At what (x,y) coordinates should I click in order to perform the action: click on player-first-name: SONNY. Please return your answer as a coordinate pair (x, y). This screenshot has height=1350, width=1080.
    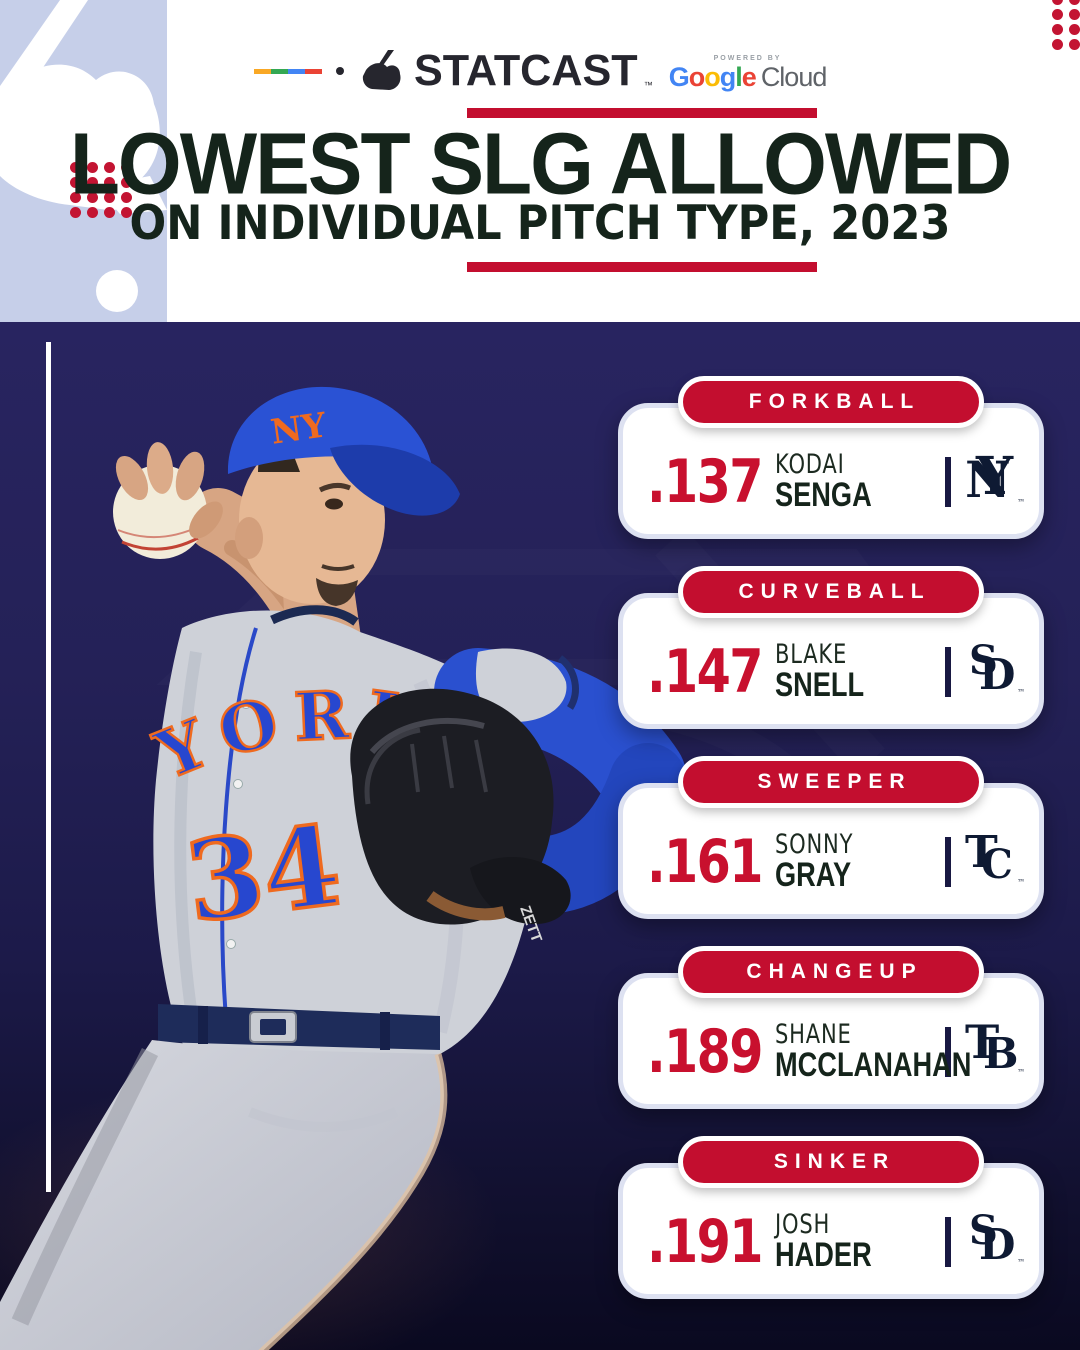
    Looking at the image, I should click on (814, 844).